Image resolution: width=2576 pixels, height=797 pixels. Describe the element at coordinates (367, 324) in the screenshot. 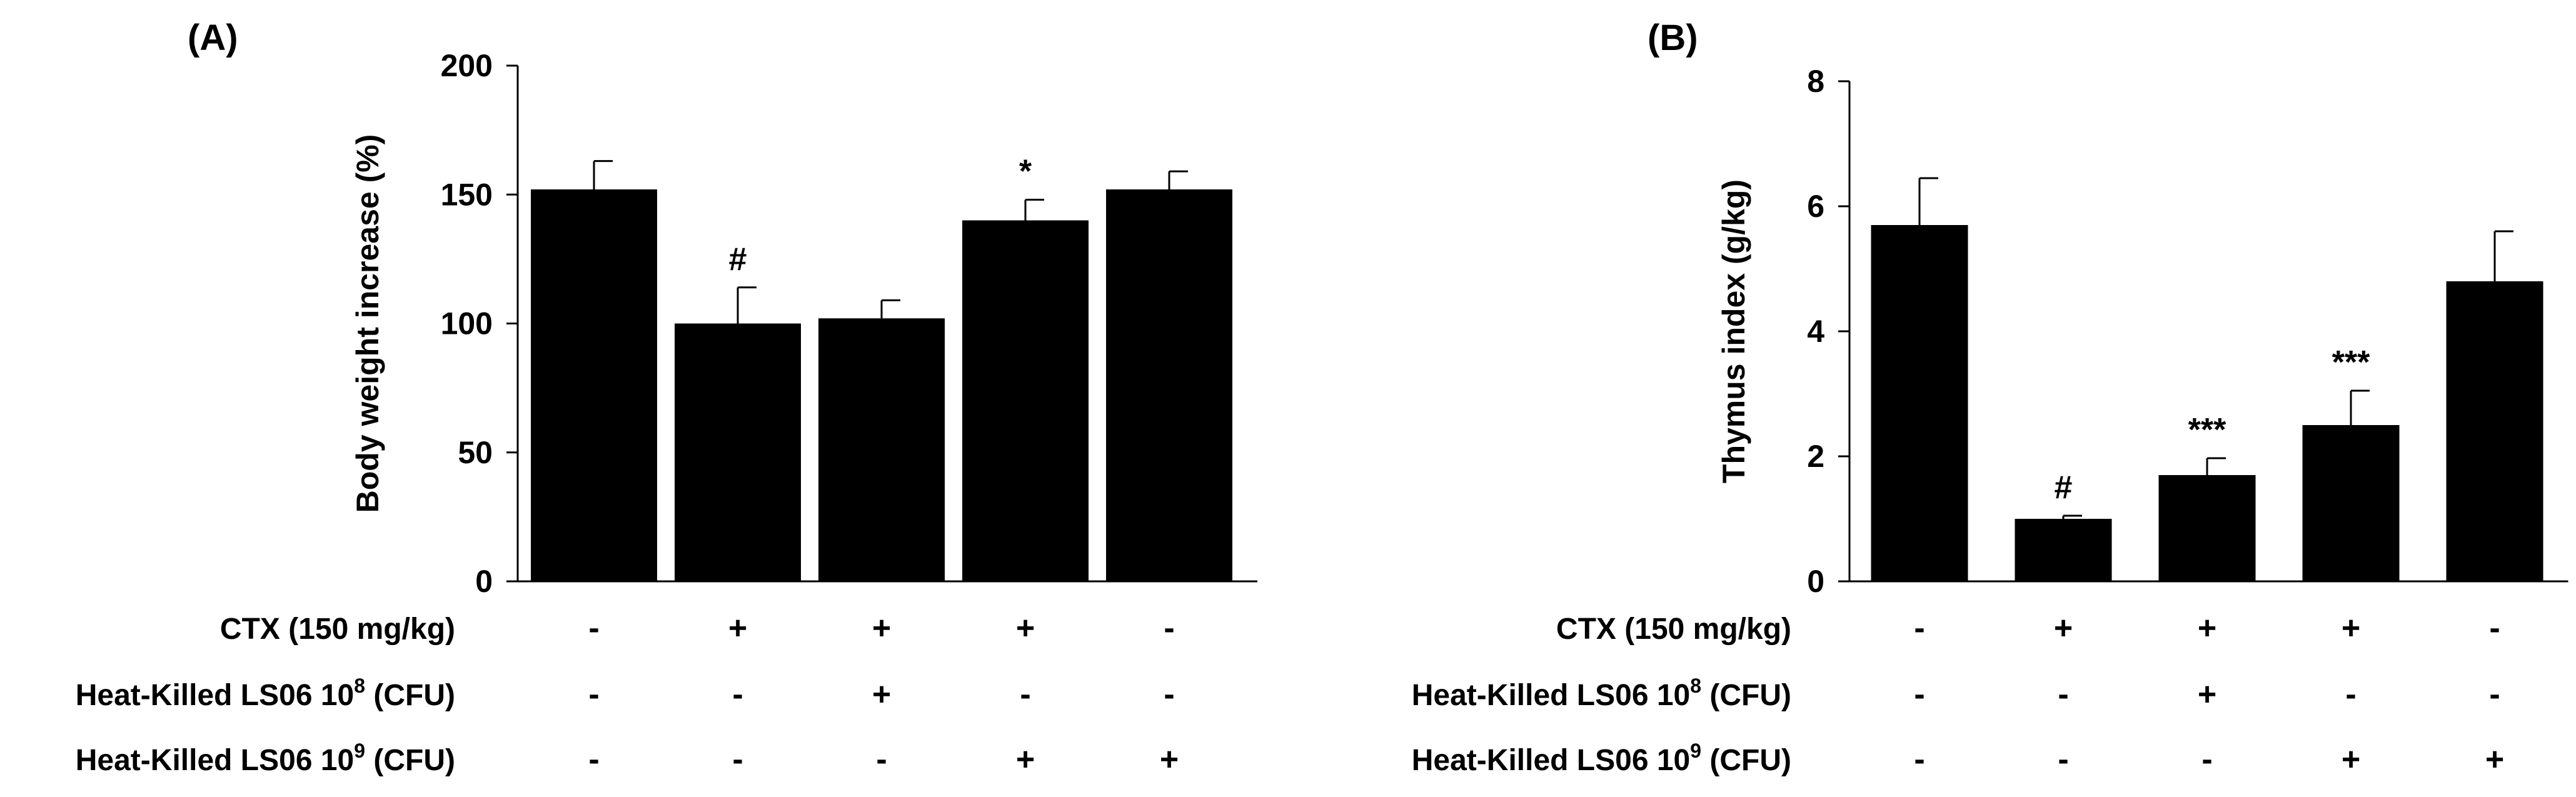

I see `y-axis-title: Body weight increase (%)` at that location.